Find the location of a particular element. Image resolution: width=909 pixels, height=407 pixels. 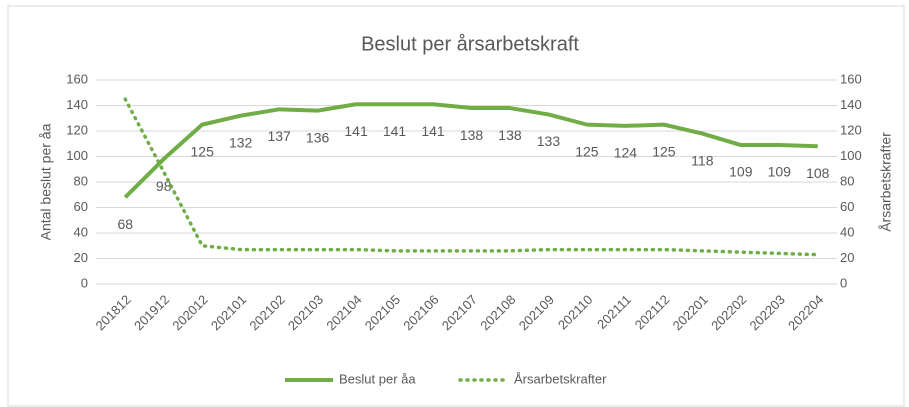

y-tick-label: 140 is located at coordinates (77, 104).